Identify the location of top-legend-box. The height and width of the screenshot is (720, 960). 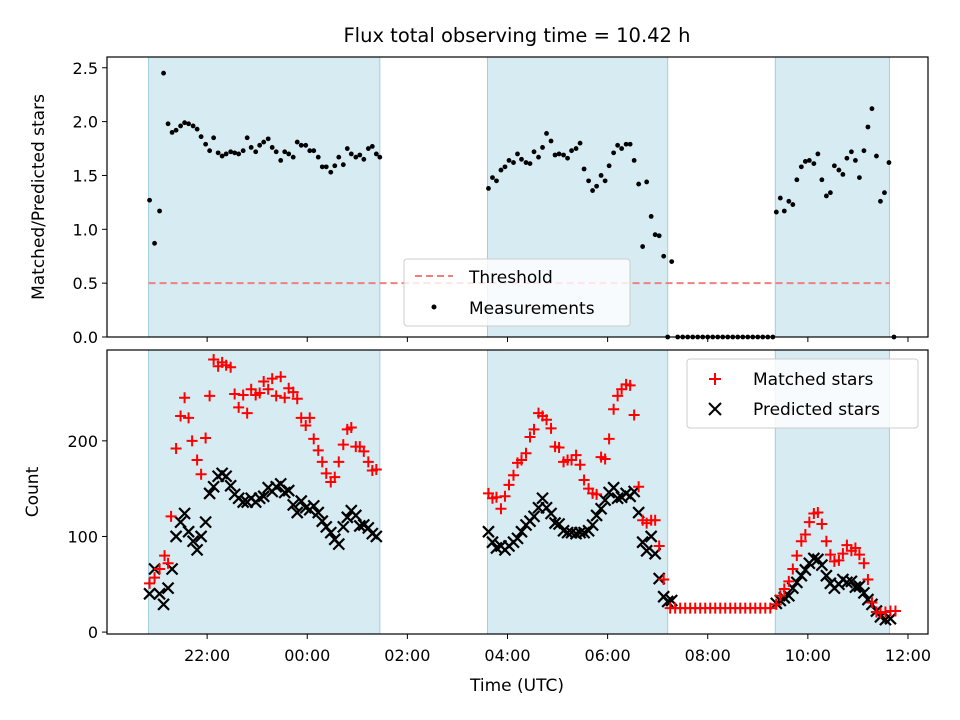
(517, 292).